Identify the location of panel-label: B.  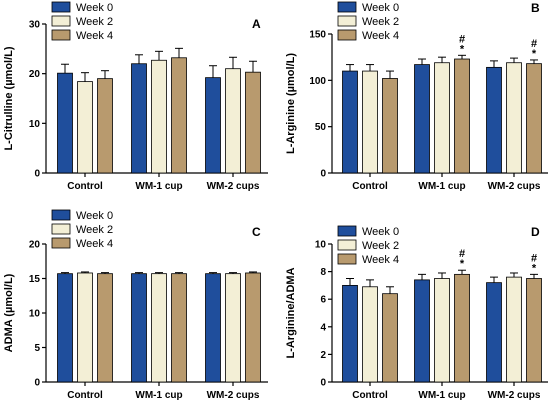
(535, 8).